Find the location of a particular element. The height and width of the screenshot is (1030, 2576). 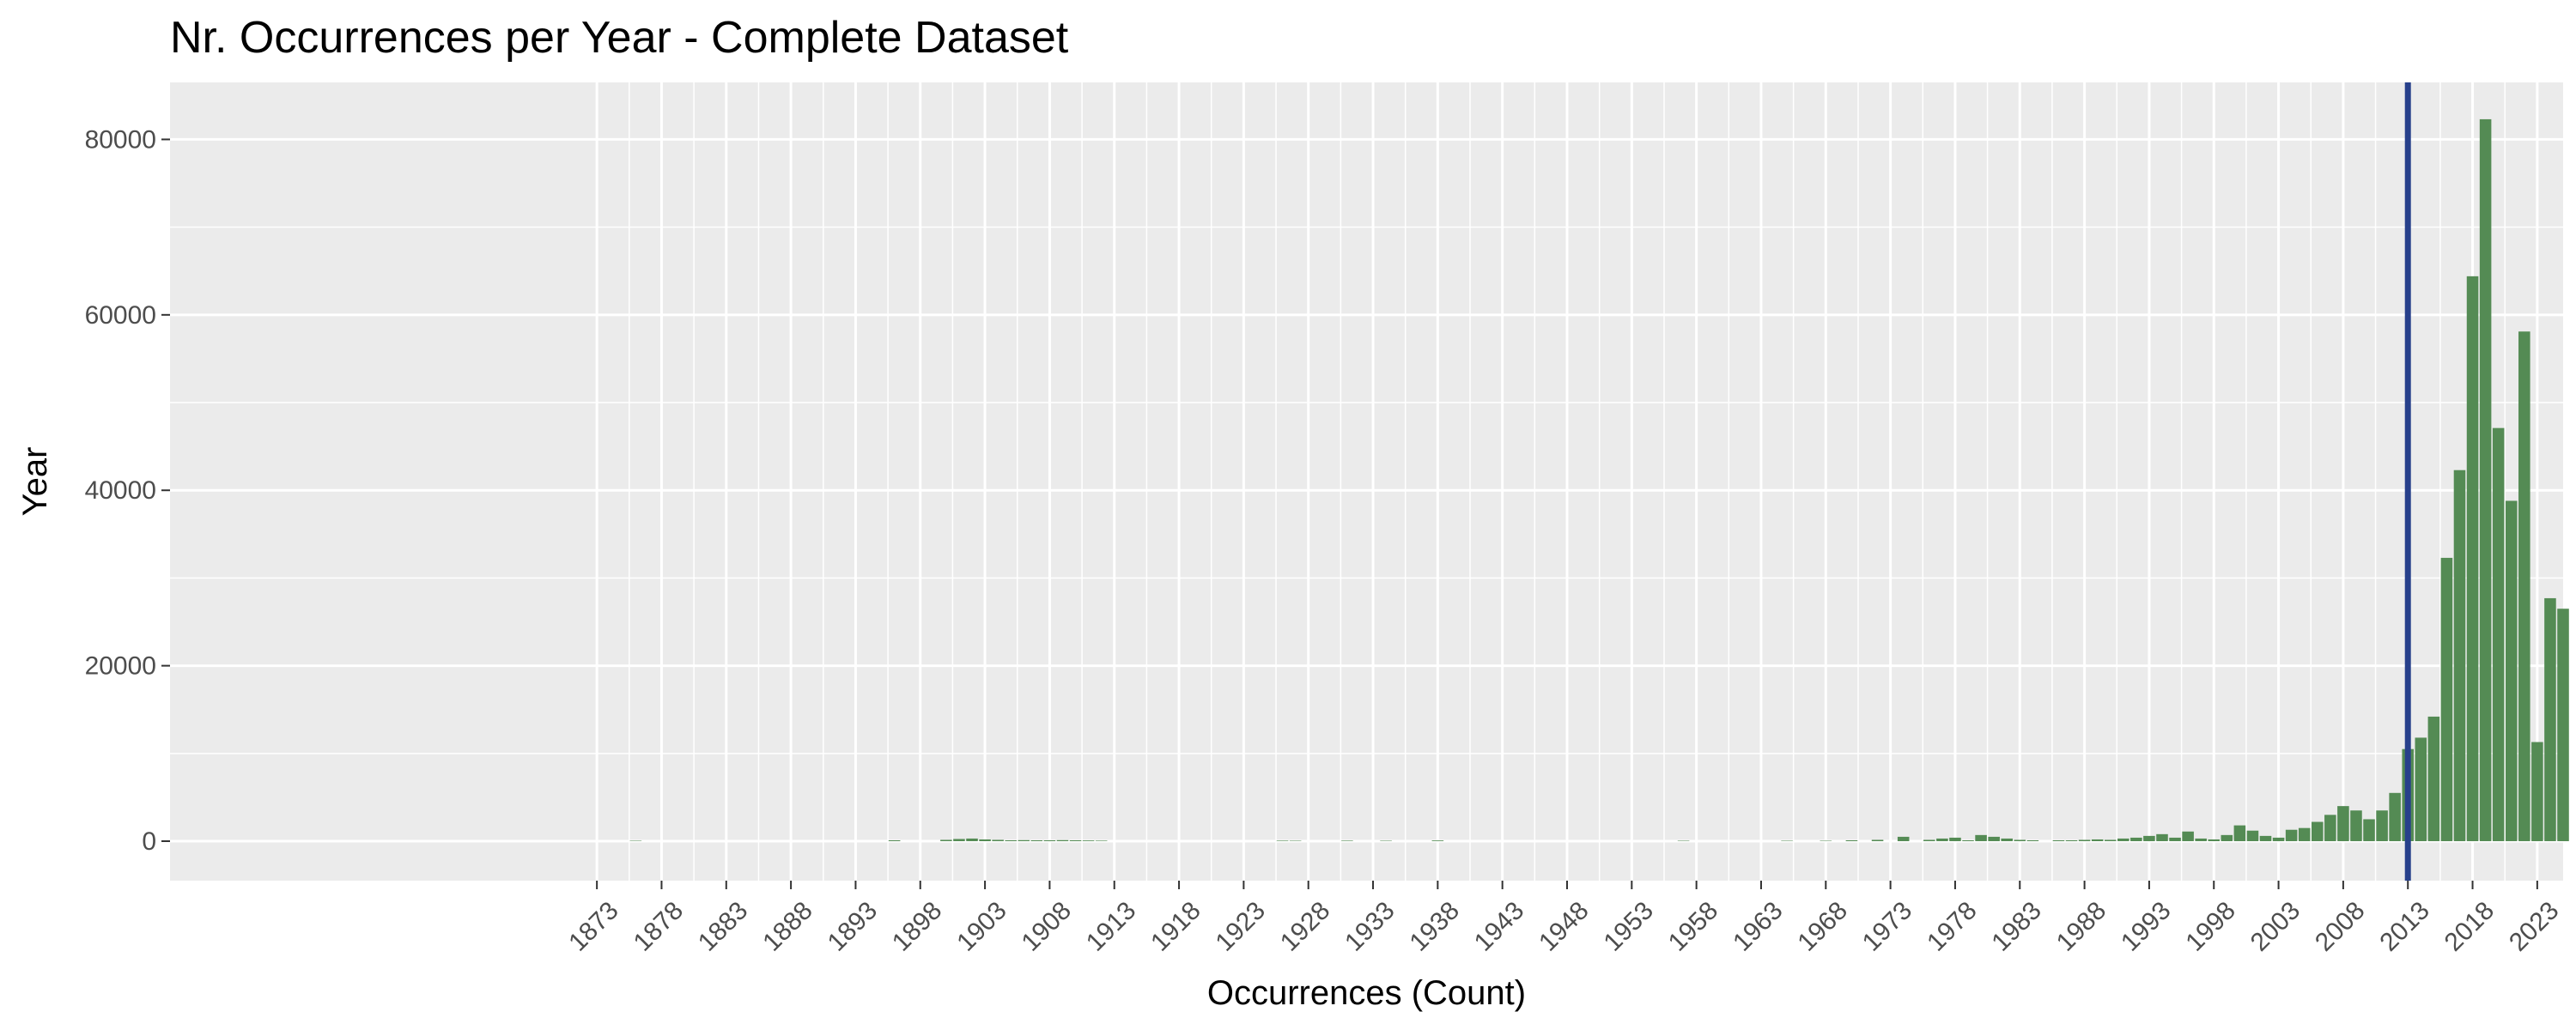

x-tick-label: 1948 is located at coordinates (1565, 926).